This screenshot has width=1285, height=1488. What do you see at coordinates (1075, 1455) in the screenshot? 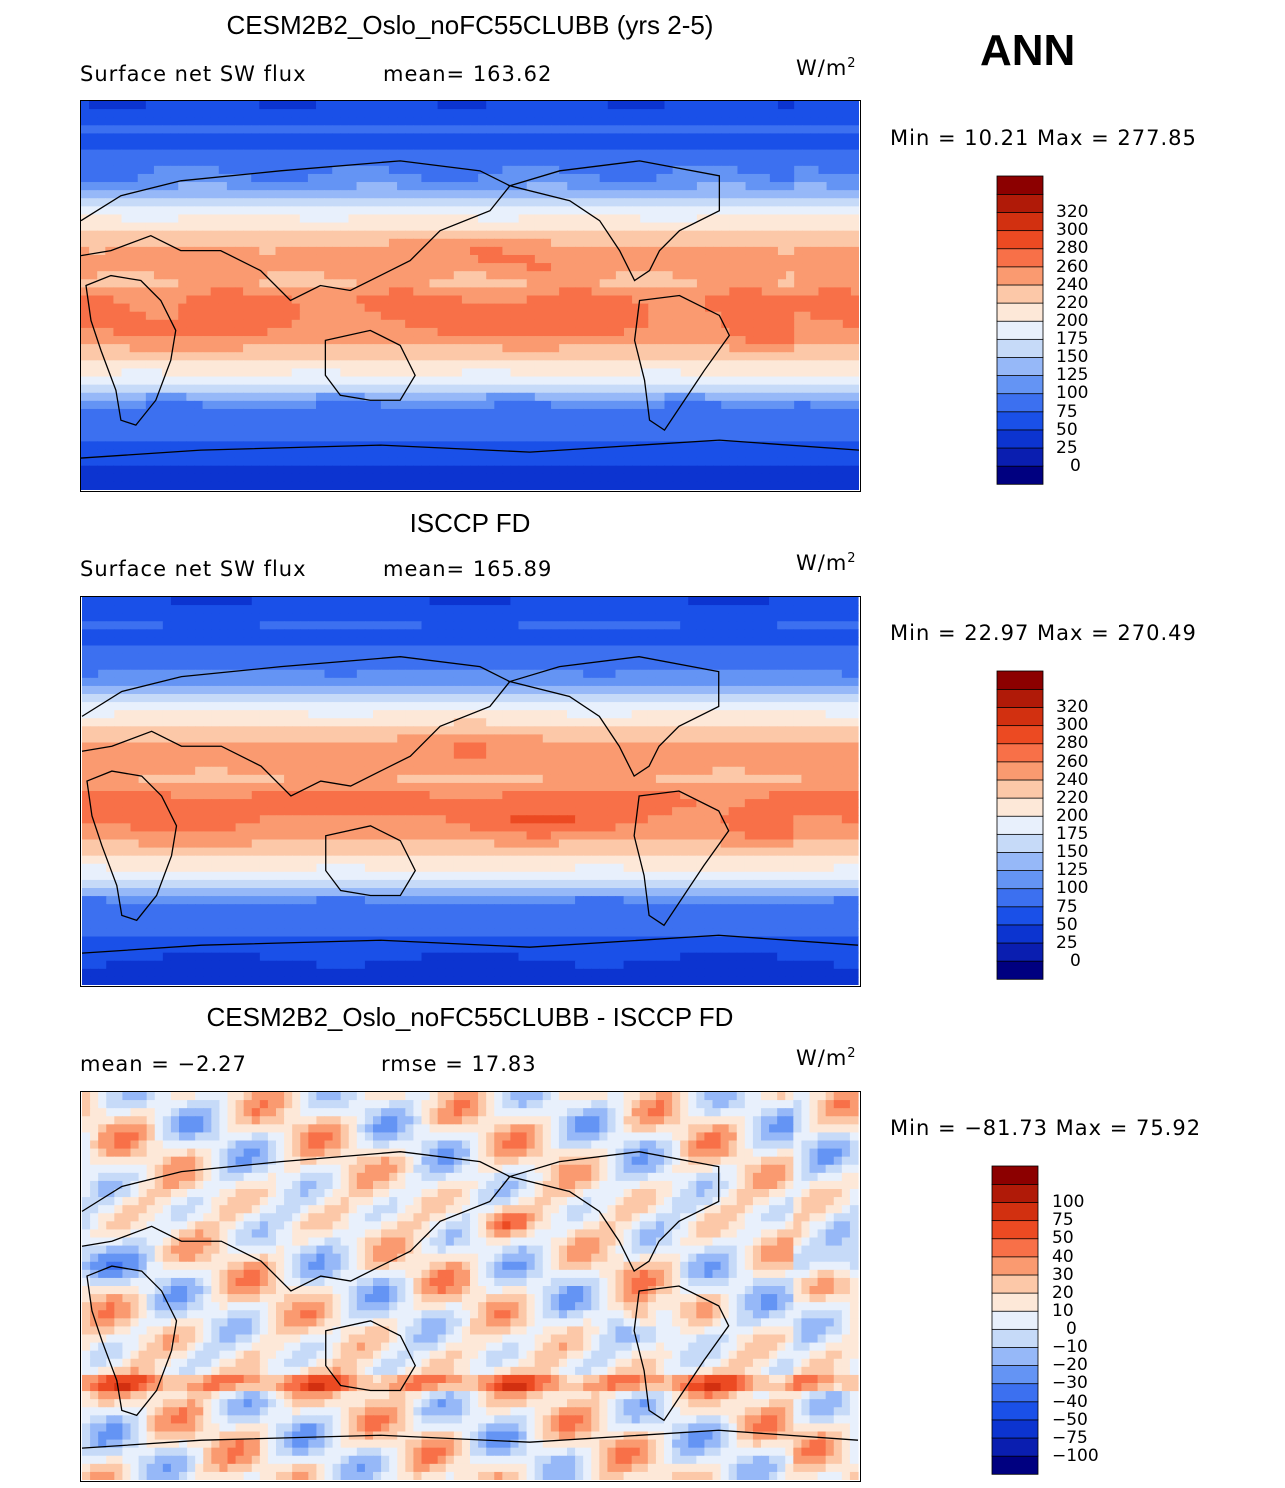
I see `colorbar-tick-label: −100` at bounding box center [1075, 1455].